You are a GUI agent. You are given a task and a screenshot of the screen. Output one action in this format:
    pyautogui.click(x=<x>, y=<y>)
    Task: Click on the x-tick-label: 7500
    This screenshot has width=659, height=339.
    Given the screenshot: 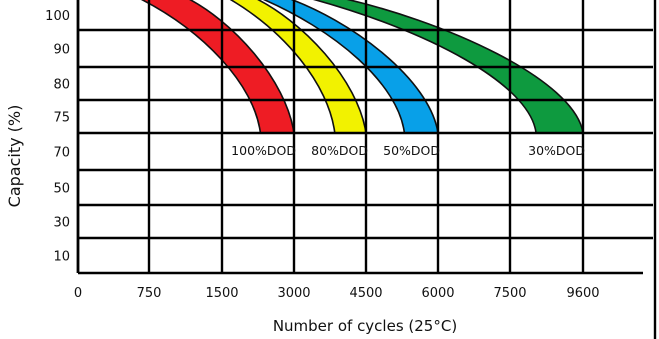 What is the action you would take?
    pyautogui.click(x=509, y=293)
    